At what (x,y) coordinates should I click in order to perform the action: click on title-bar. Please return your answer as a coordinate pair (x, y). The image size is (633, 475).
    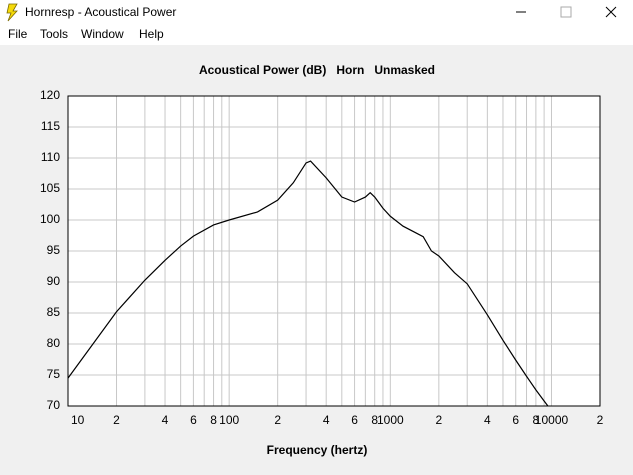
    Looking at the image, I should click on (316, 12).